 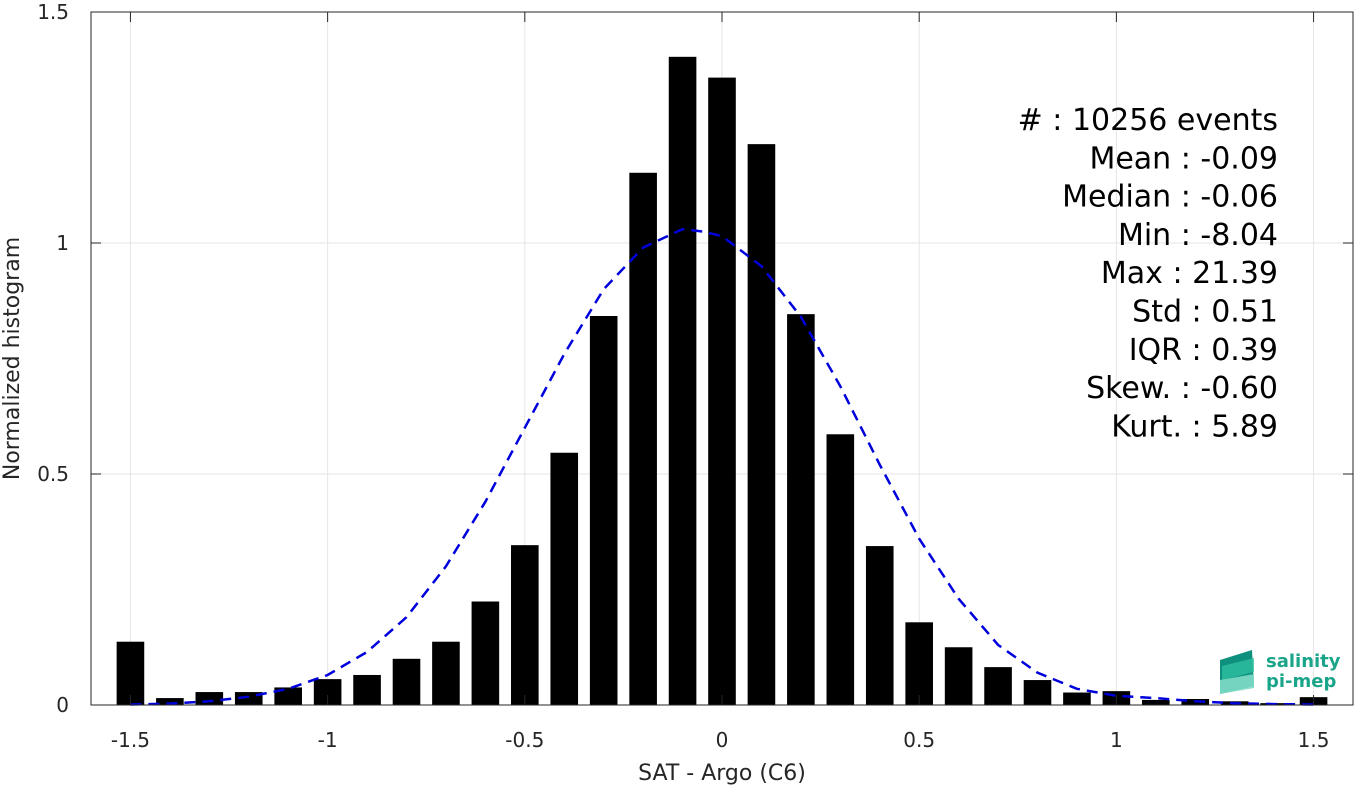 I want to click on logo-text-pimep: pi-mep, so click(x=1301, y=681).